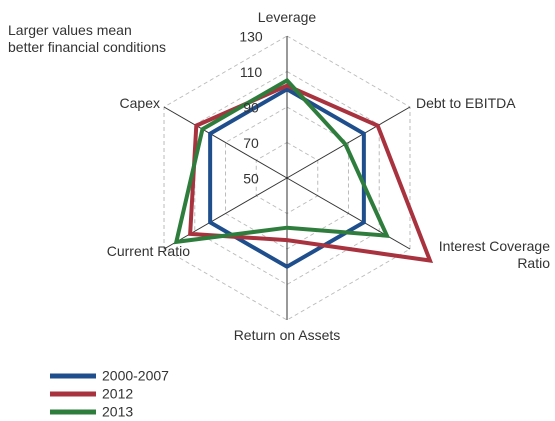 This screenshot has width=555, height=421. Describe the element at coordinates (251, 143) in the screenshot. I see `tick-label: 70` at that location.